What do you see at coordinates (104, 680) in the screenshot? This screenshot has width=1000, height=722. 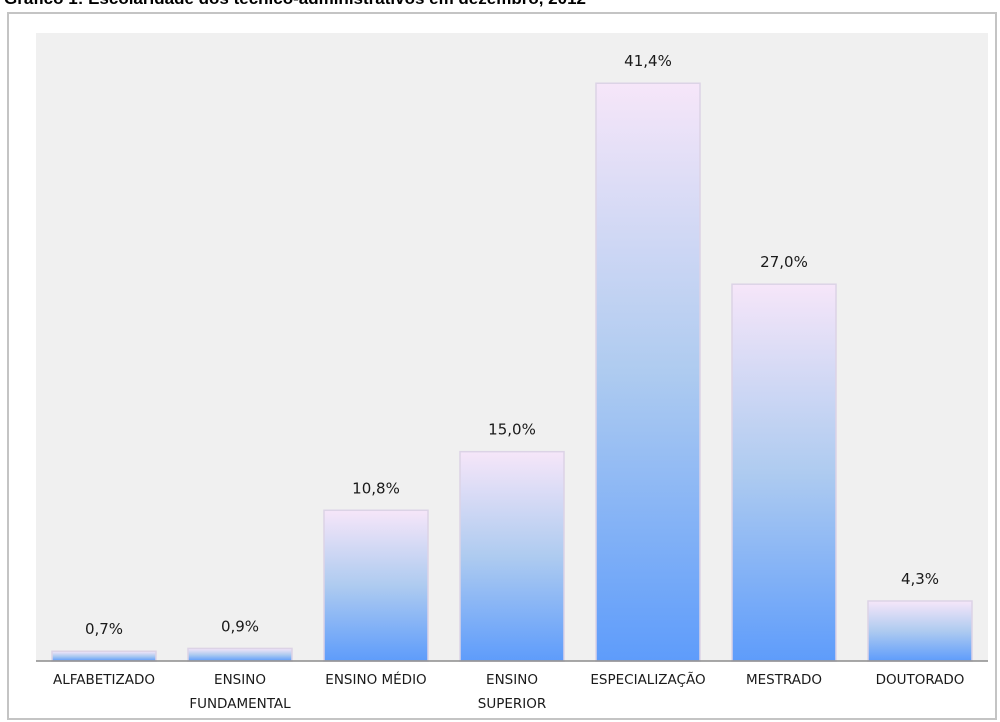 I see `x-tick-label: ALFABETIZADO` at bounding box center [104, 680].